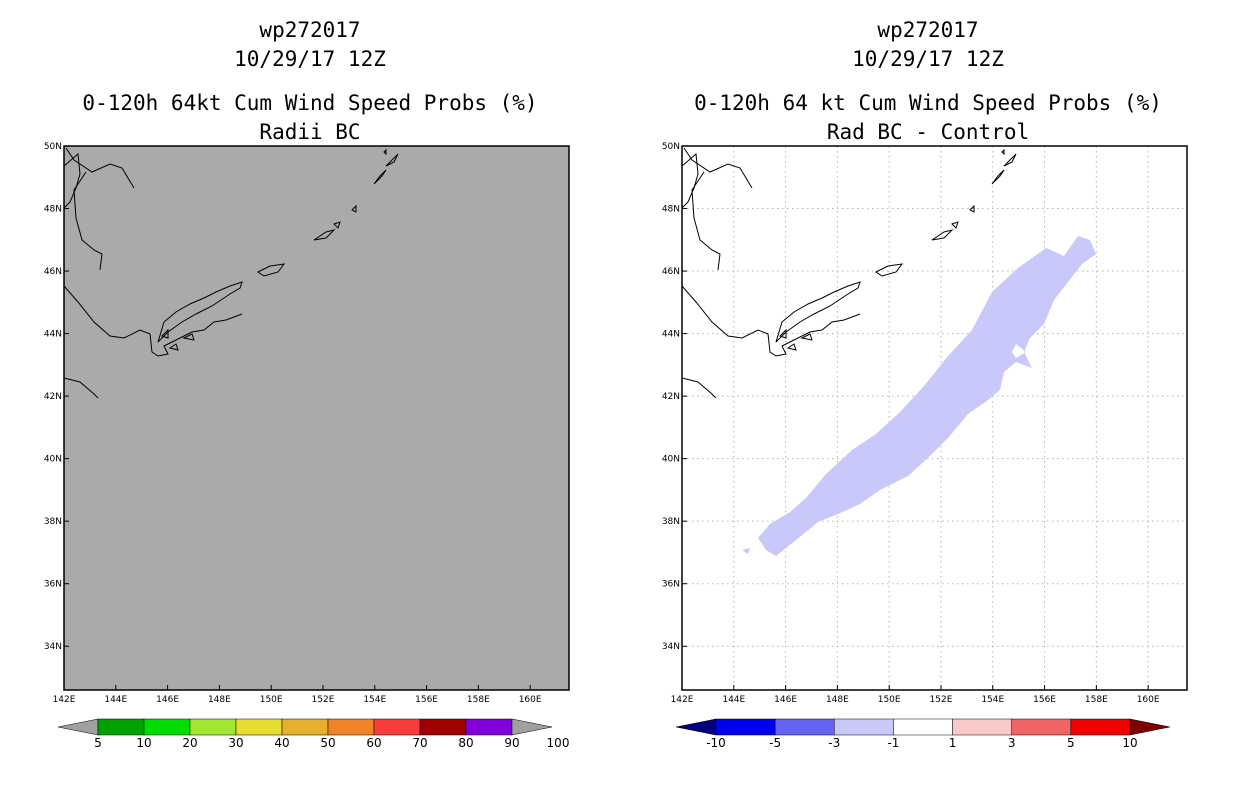 This screenshot has width=1236, height=800. I want to click on lon-tick-label: 160E, so click(1148, 700).